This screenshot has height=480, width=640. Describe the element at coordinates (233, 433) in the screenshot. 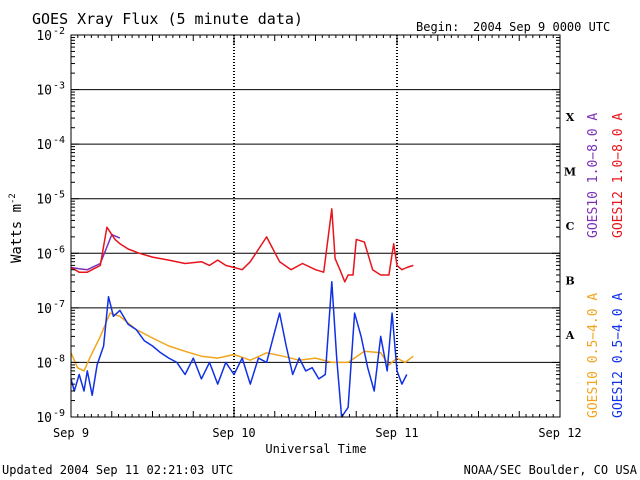

I see `x-tick-label: Sep 10` at that location.